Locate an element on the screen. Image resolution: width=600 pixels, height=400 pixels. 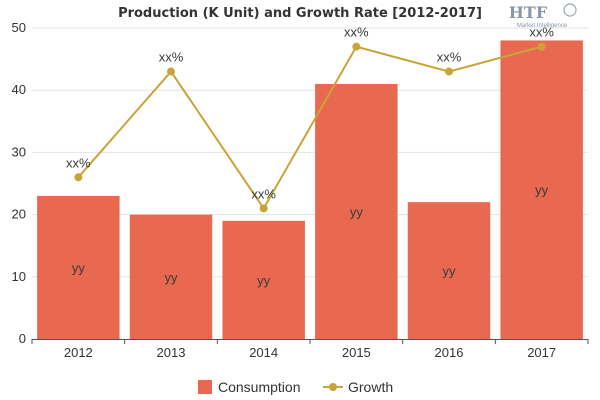
y-axis: 0 10 20 30 40 50 is located at coordinates (19, 183).